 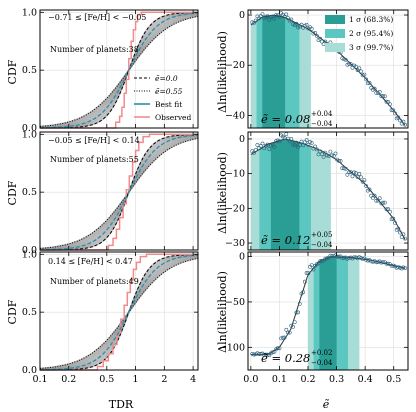 I want to click on count-label-3: Number of planets:49, so click(x=94, y=281).